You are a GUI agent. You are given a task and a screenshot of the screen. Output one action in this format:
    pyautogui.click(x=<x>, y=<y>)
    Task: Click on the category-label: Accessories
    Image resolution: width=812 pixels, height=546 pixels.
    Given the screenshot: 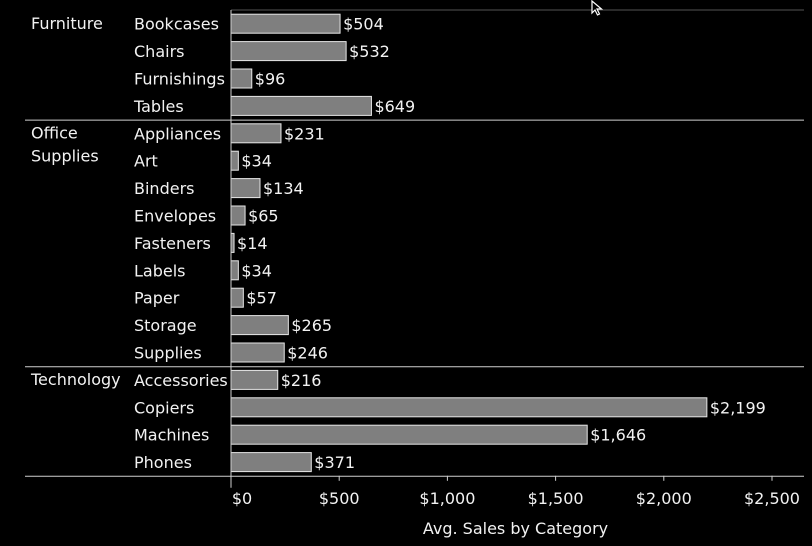 What is the action you would take?
    pyautogui.click(x=181, y=380)
    